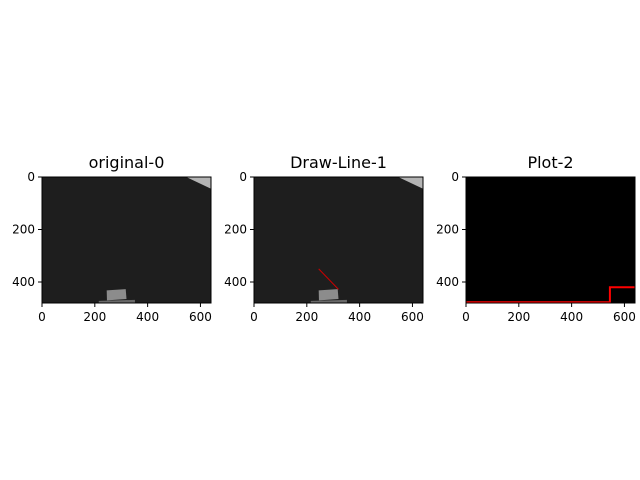  What do you see at coordinates (550, 162) in the screenshot?
I see `subplot-title: Plot-2` at bounding box center [550, 162].